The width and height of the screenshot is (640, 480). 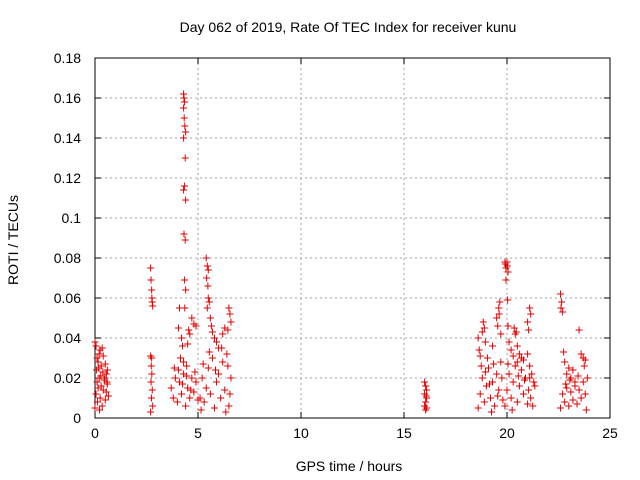 What do you see at coordinates (67, 338) in the screenshot?
I see `y-tick-label: 0.04` at bounding box center [67, 338].